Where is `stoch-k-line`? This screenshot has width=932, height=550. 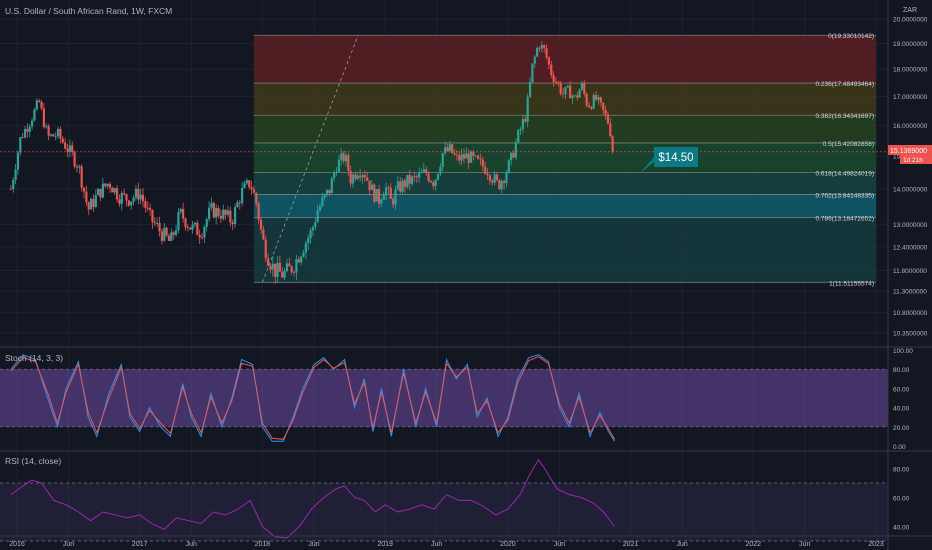
stoch-k-line is located at coordinates (313, 398).